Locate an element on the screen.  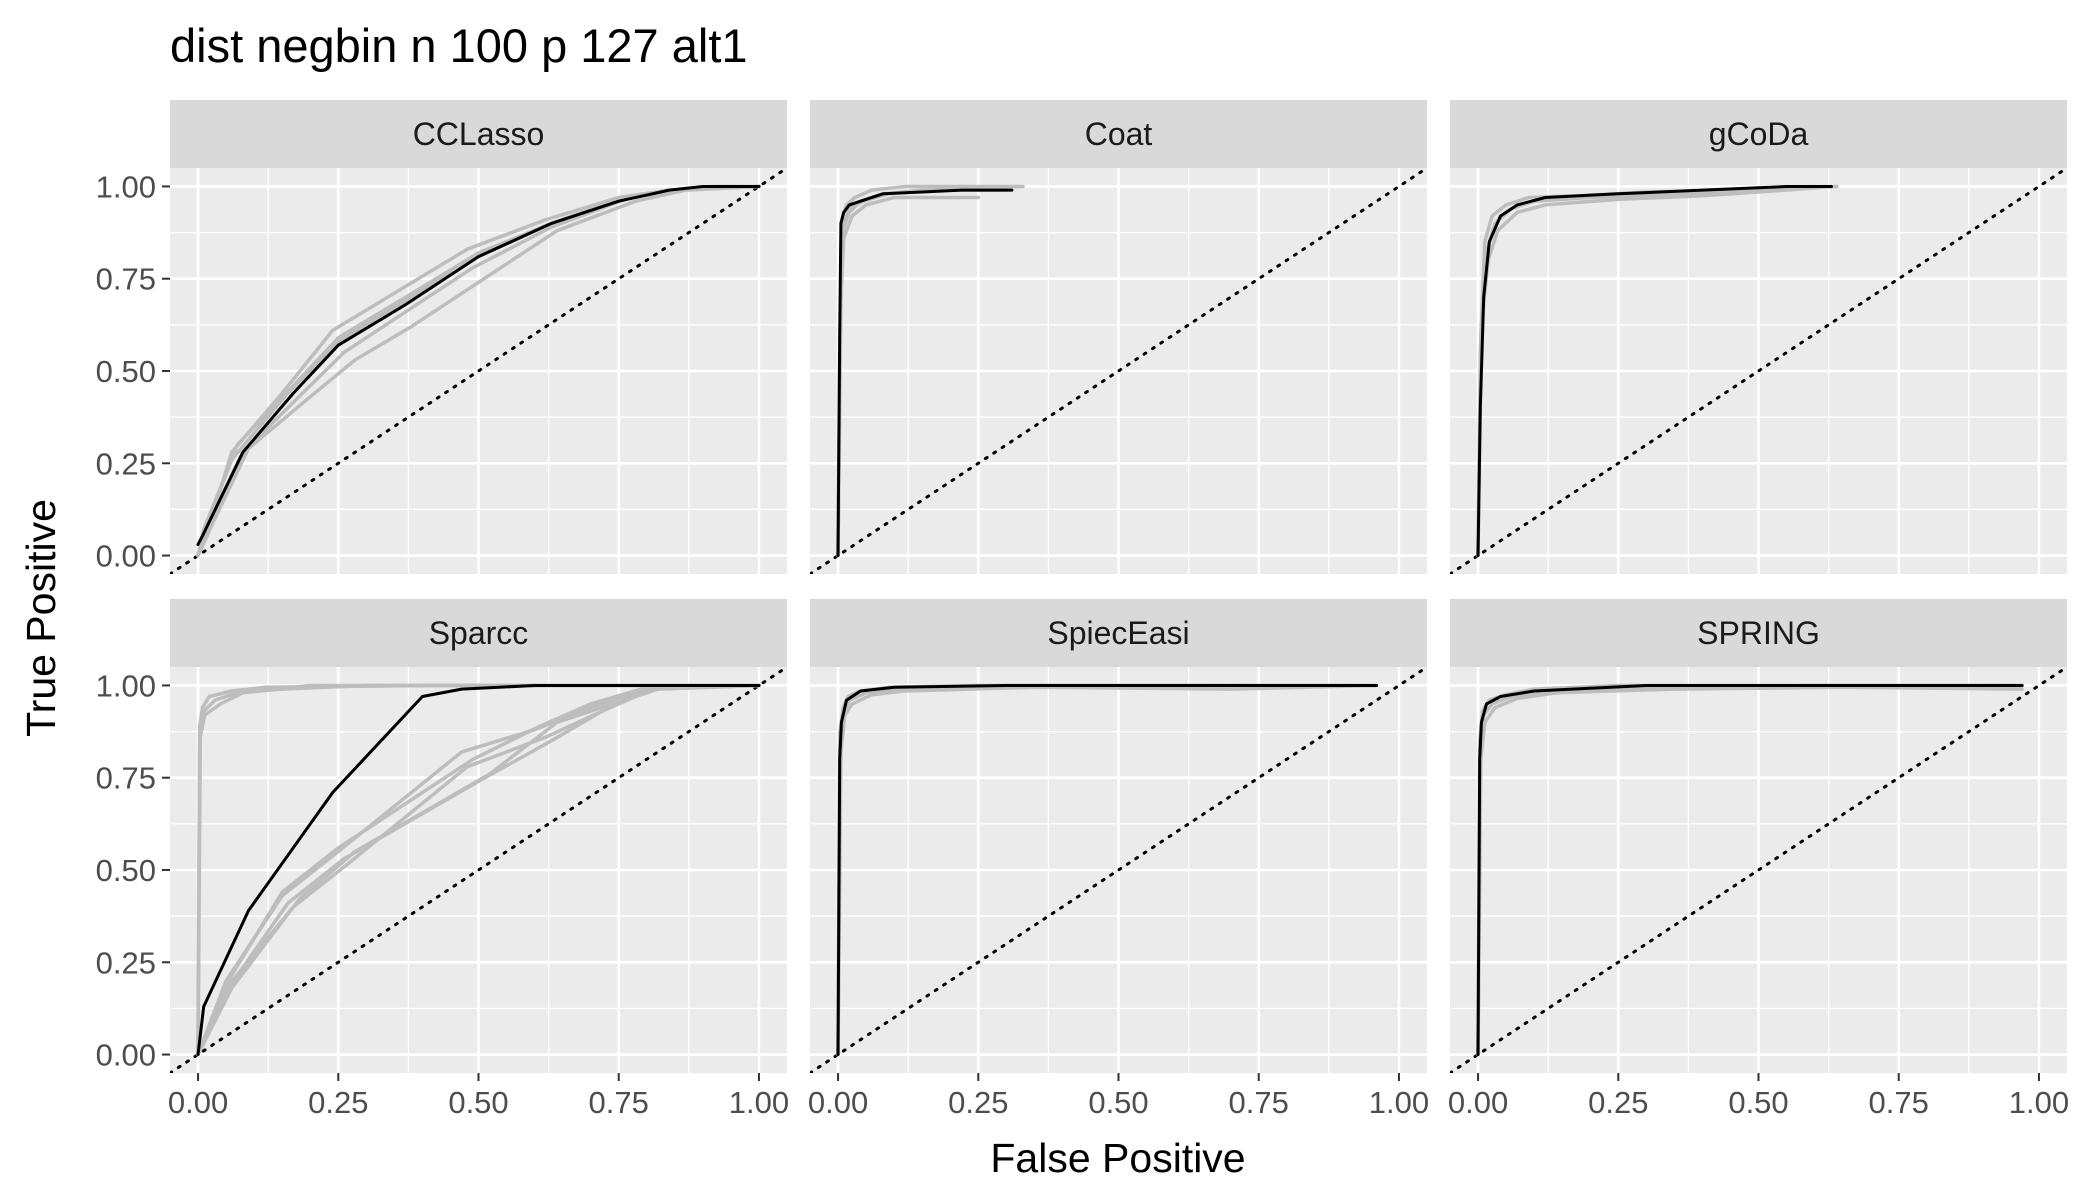
y-axis-title: True Positive is located at coordinates (41, 618).